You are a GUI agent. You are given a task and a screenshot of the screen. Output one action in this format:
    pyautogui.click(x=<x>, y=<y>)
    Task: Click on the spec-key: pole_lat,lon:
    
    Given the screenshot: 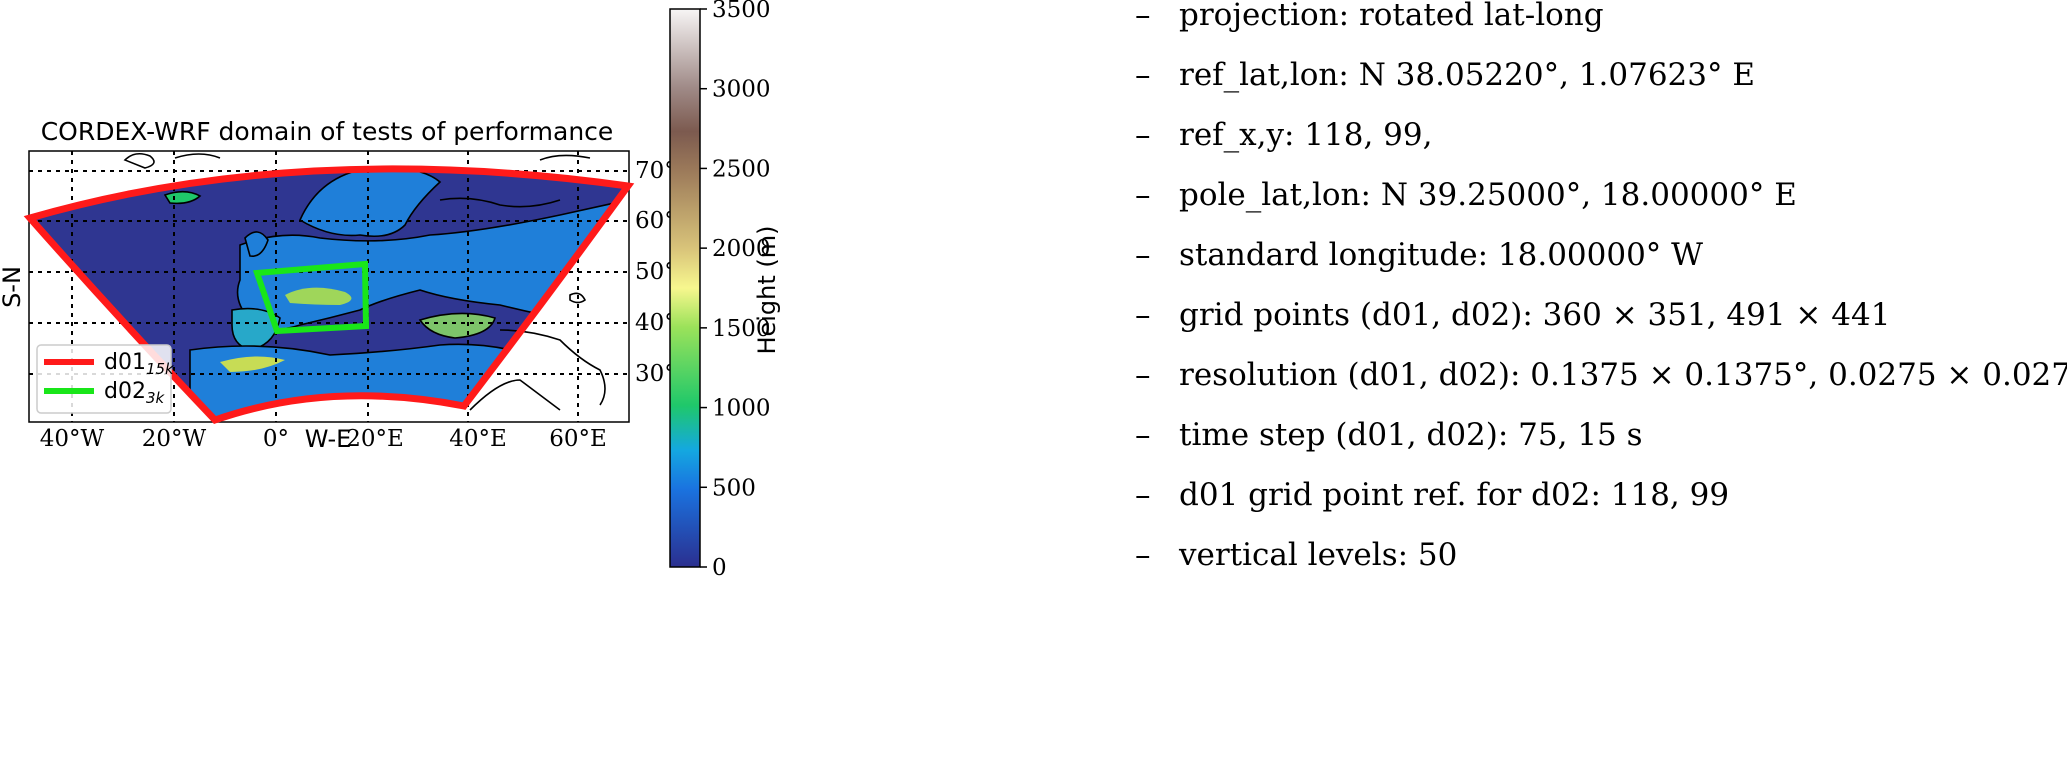 What is the action you would take?
    pyautogui.click(x=1275, y=195)
    